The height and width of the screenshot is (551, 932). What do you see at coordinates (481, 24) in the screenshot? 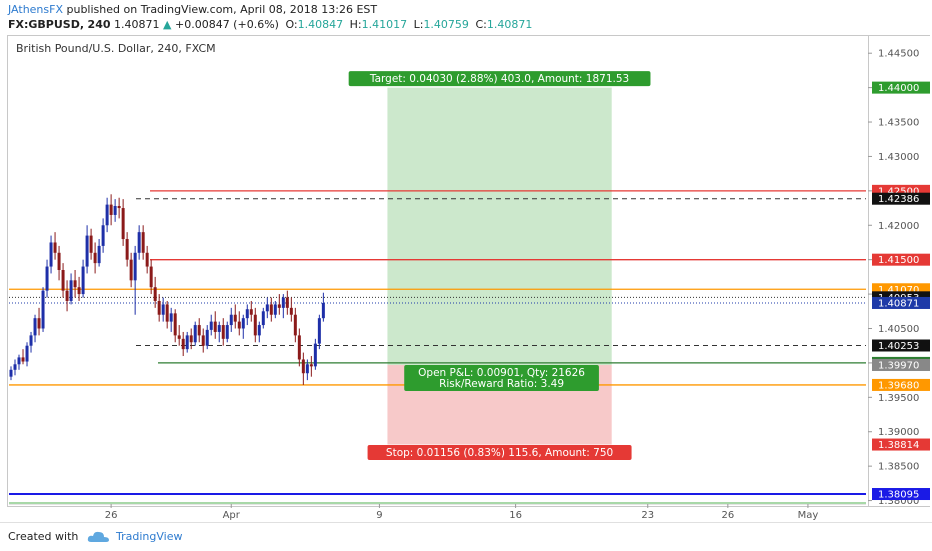
I see `close-label: C:` at bounding box center [481, 24].